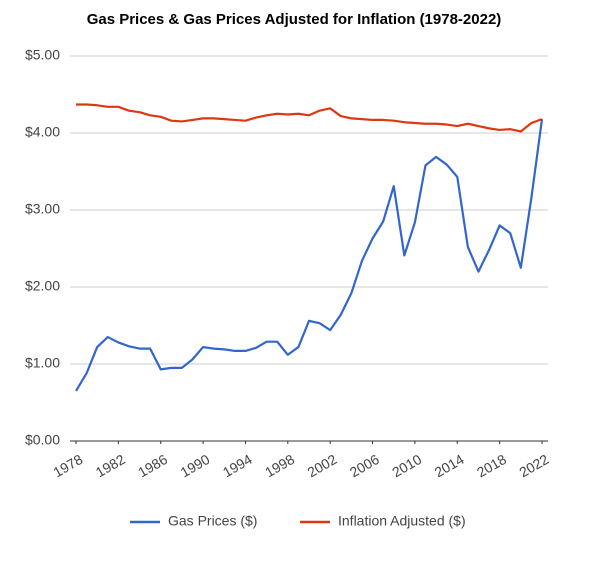 The image size is (589, 568). What do you see at coordinates (449, 466) in the screenshot?
I see `x-tick-label: 2014` at bounding box center [449, 466].